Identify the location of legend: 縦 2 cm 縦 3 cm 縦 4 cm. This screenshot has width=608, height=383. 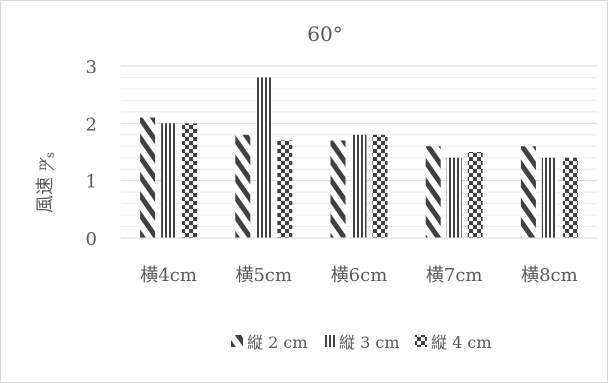
(361, 342).